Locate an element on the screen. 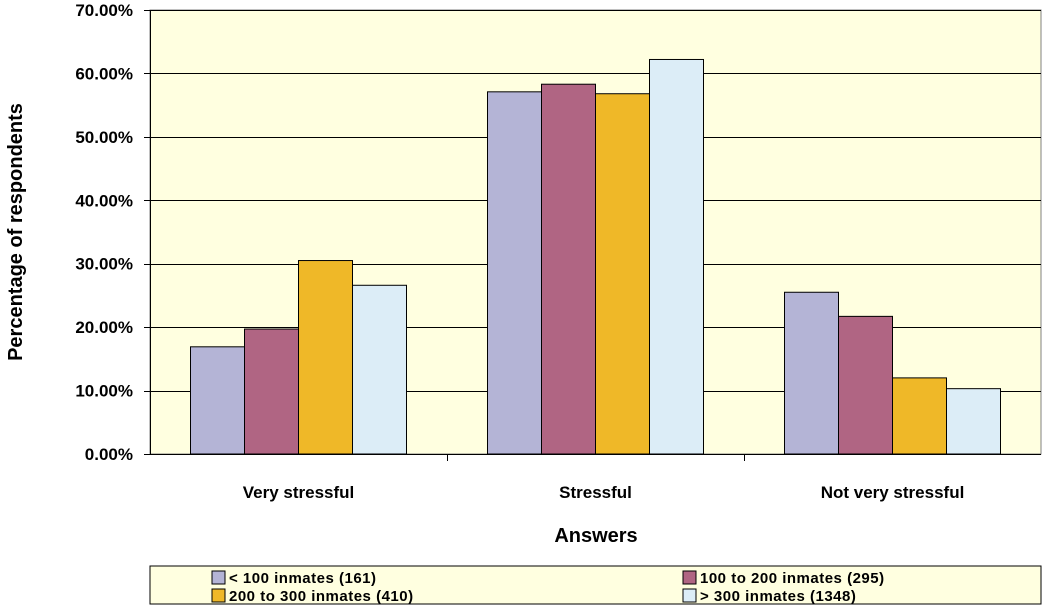  y-tick-label: 50.00% is located at coordinates (104, 137).